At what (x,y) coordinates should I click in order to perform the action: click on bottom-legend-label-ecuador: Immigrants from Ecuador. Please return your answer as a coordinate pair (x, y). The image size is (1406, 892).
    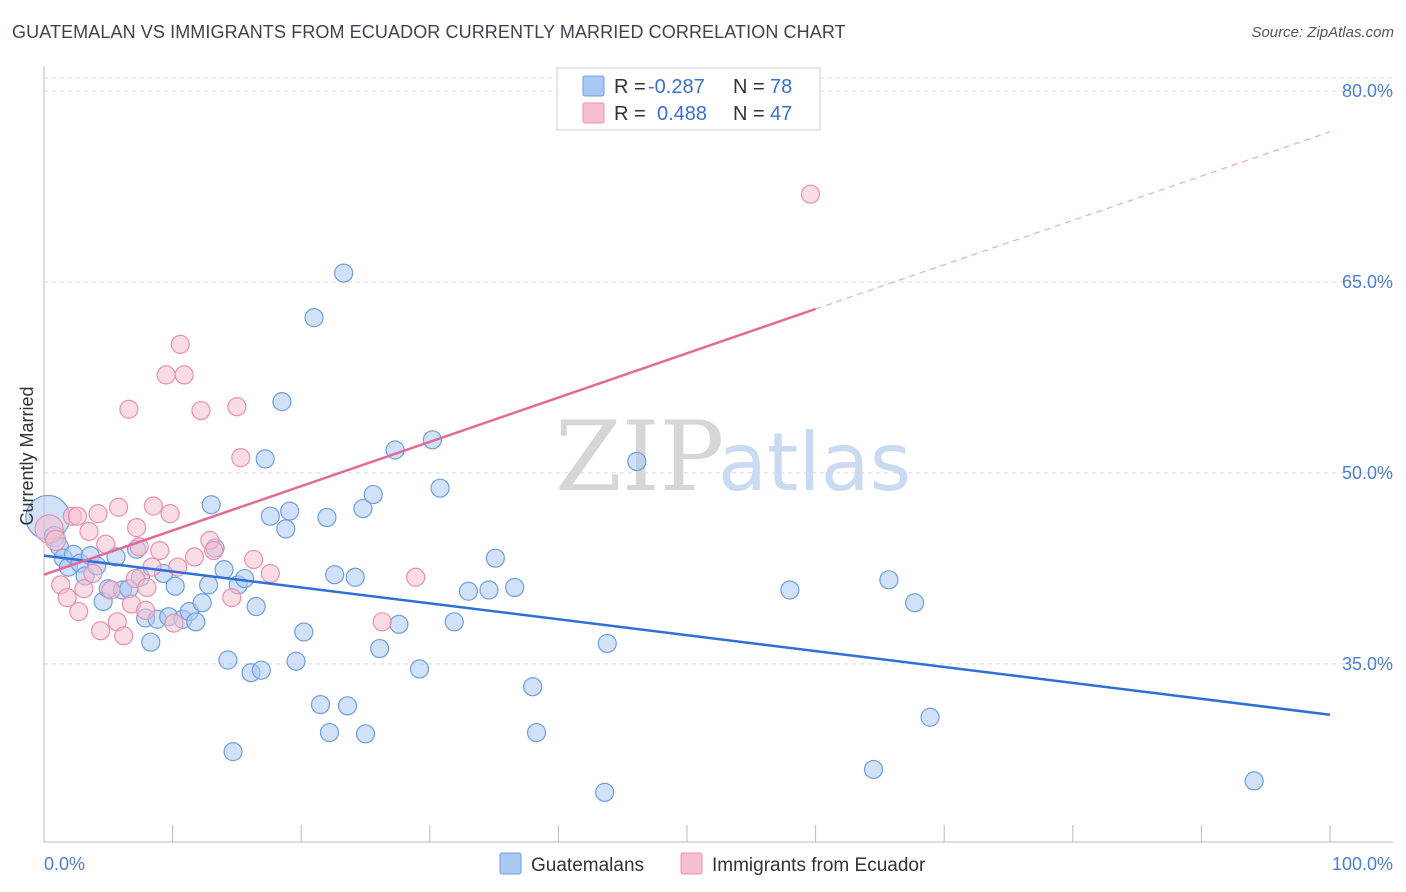
    Looking at the image, I should click on (819, 865).